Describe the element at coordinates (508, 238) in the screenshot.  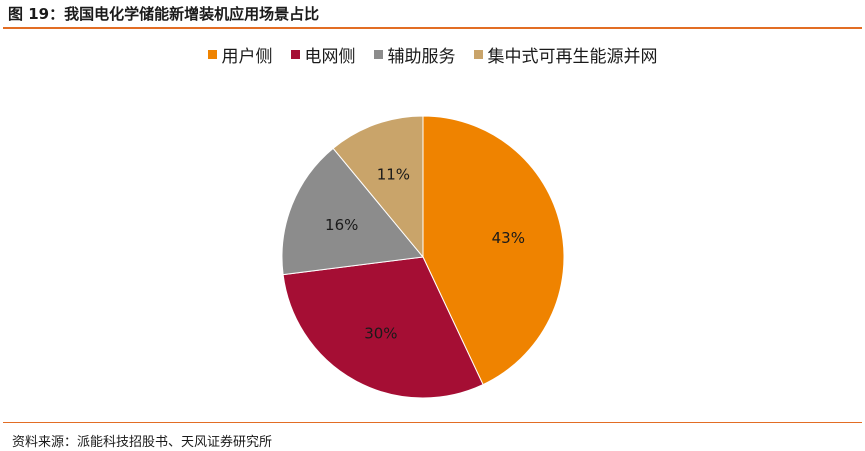
I see `slice-value-label: 43%` at that location.